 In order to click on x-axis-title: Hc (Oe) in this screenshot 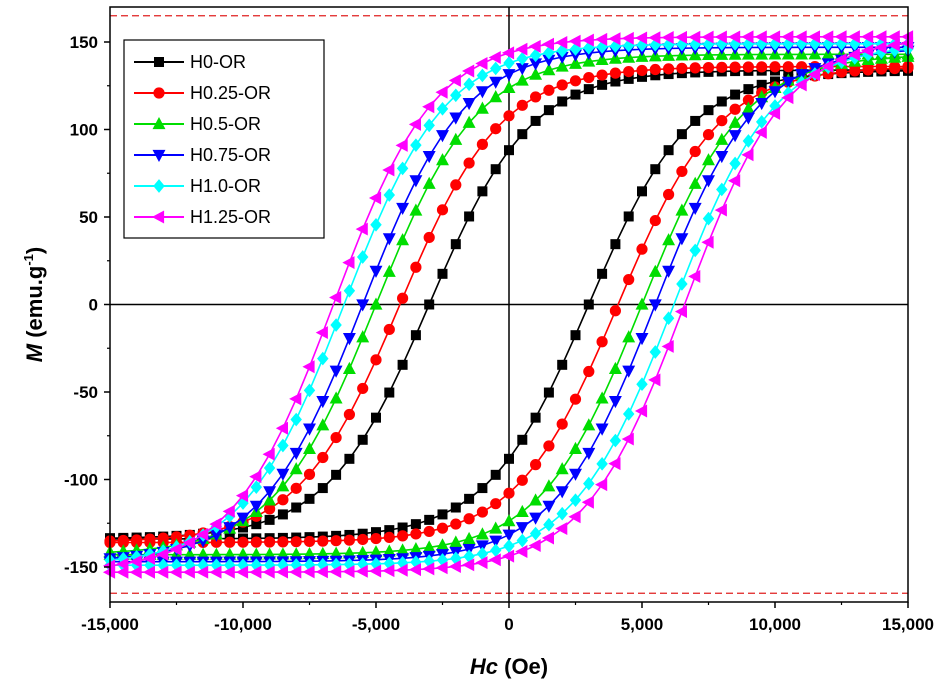, I will do `click(509, 666)`.